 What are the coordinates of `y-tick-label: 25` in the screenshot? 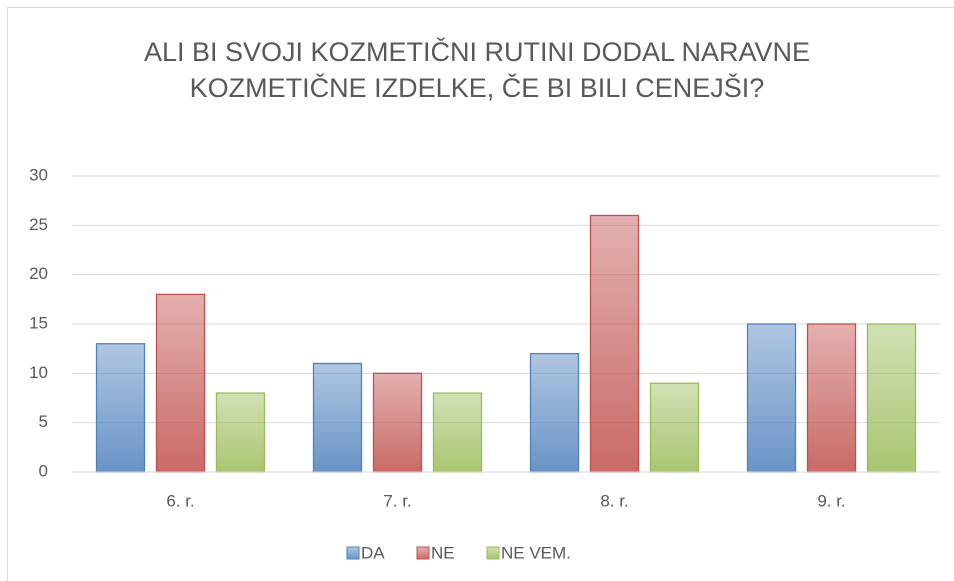 It's located at (38, 224).